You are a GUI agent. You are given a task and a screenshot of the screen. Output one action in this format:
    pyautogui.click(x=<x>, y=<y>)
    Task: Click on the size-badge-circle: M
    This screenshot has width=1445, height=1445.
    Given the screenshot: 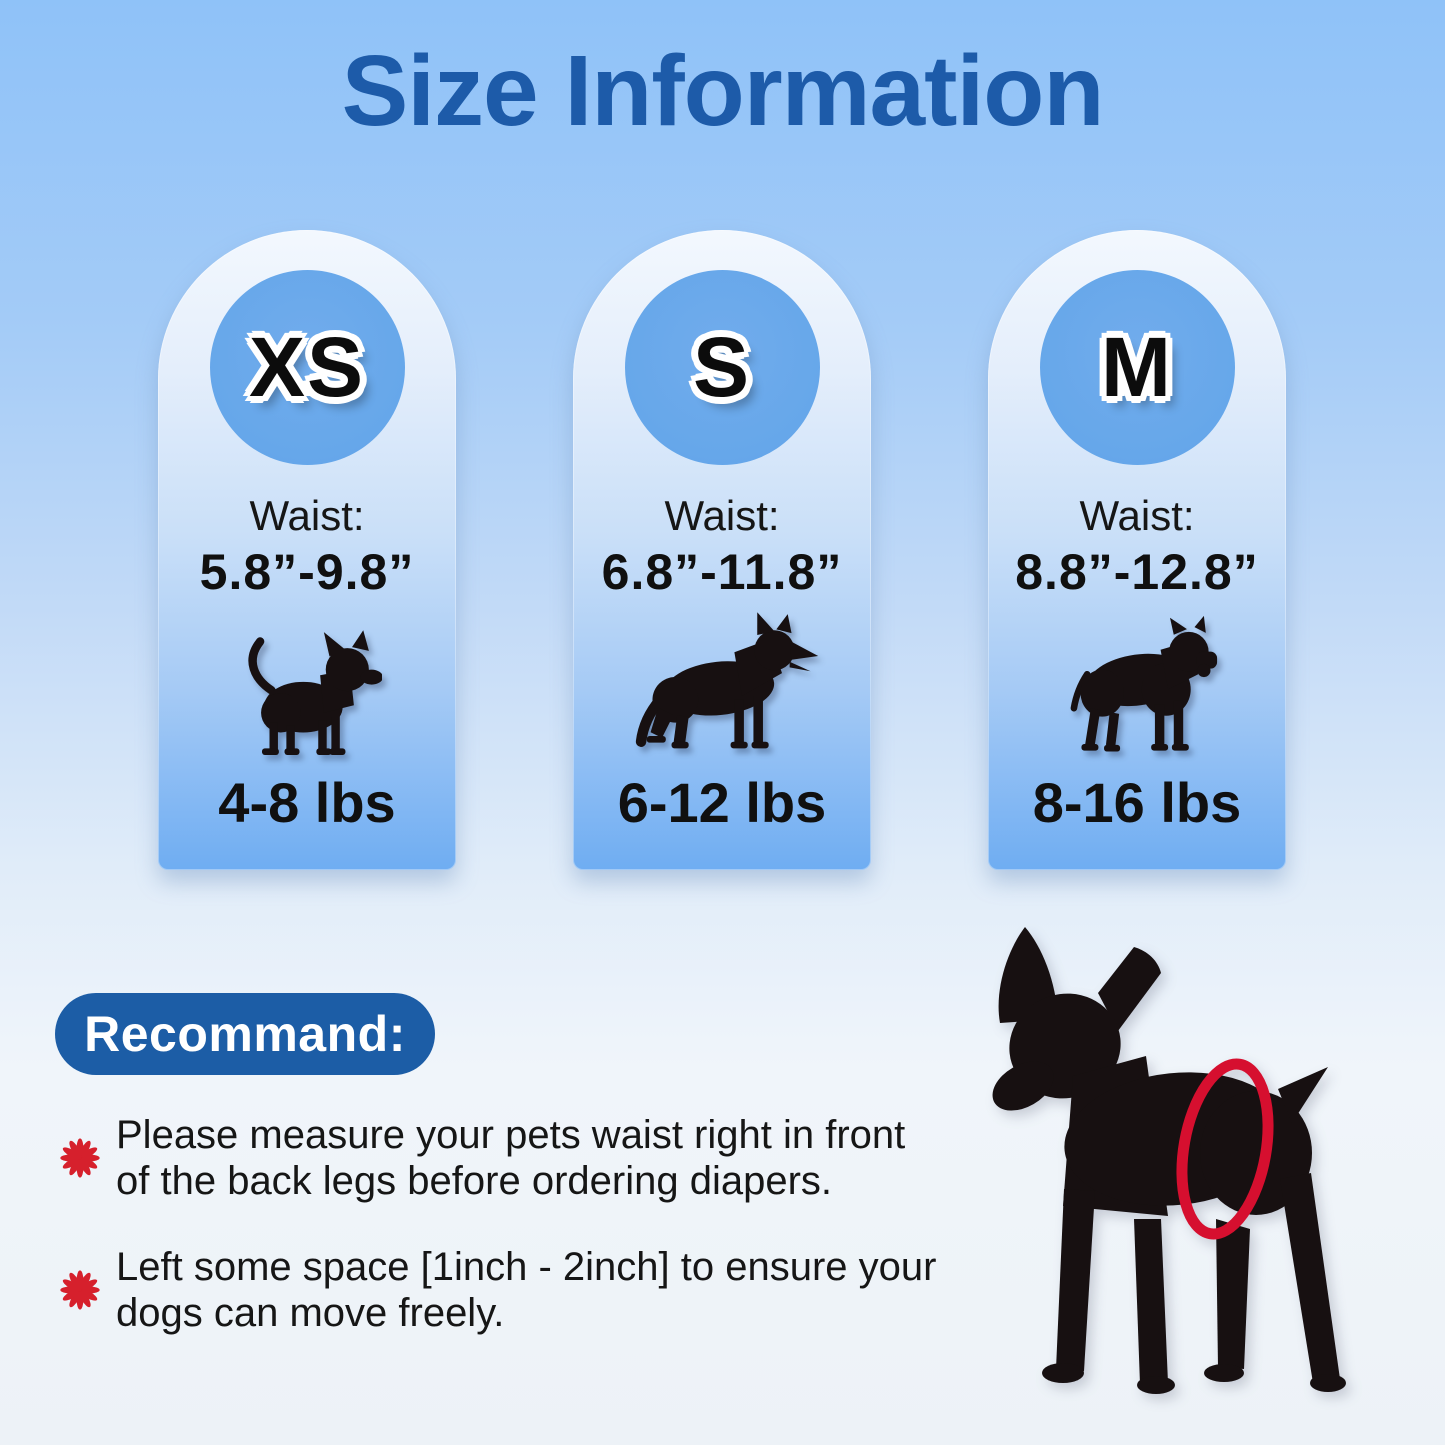 What is the action you would take?
    pyautogui.click(x=1137, y=367)
    